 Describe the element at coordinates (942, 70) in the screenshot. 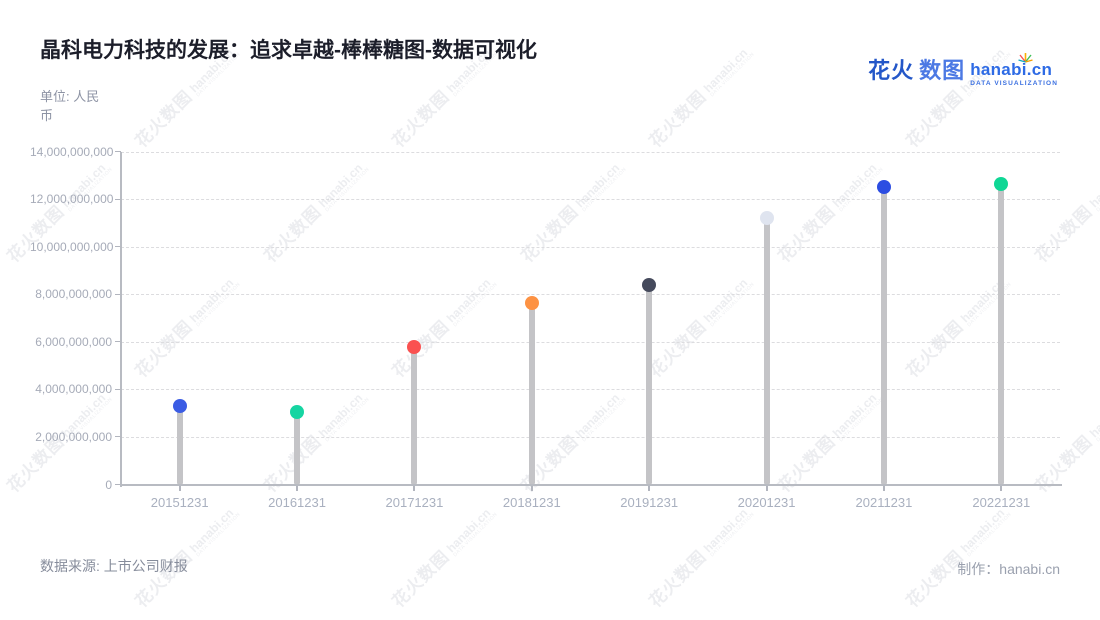

I see `logo-cn-light: 数图` at that location.